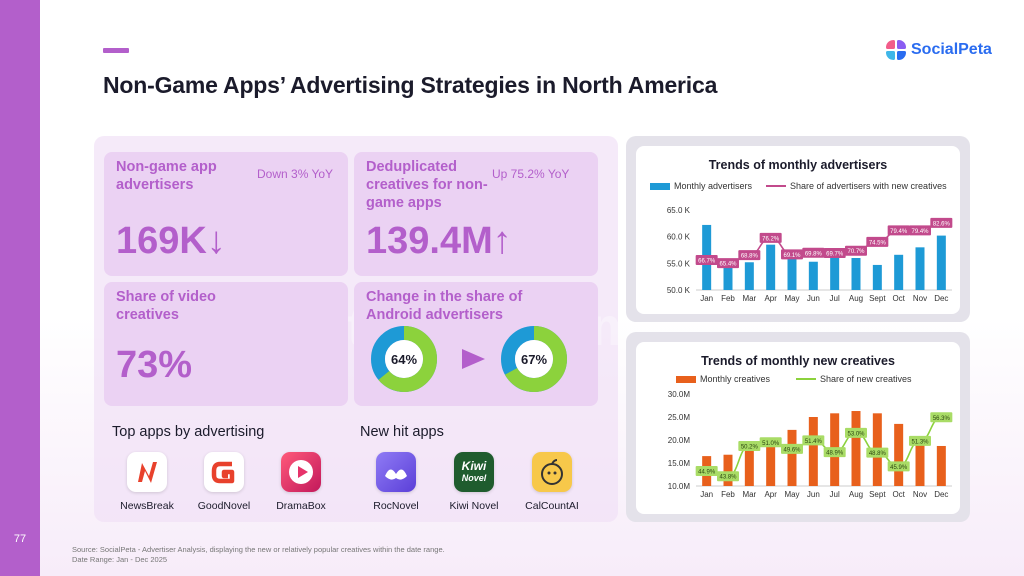 The width and height of the screenshot is (1024, 576). What do you see at coordinates (834, 253) in the screenshot?
I see `data-label: 69.7%` at bounding box center [834, 253].